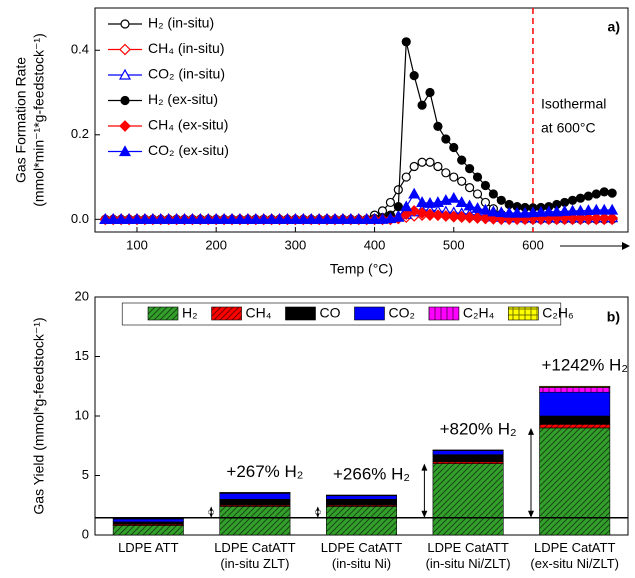 This screenshot has width=635, height=578. Describe the element at coordinates (186, 48) in the screenshot. I see `legend-label: CH₄ (in-situ)` at that location.